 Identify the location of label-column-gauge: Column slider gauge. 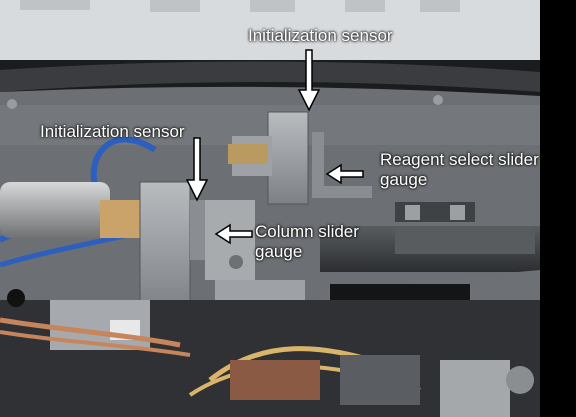
(307, 241).